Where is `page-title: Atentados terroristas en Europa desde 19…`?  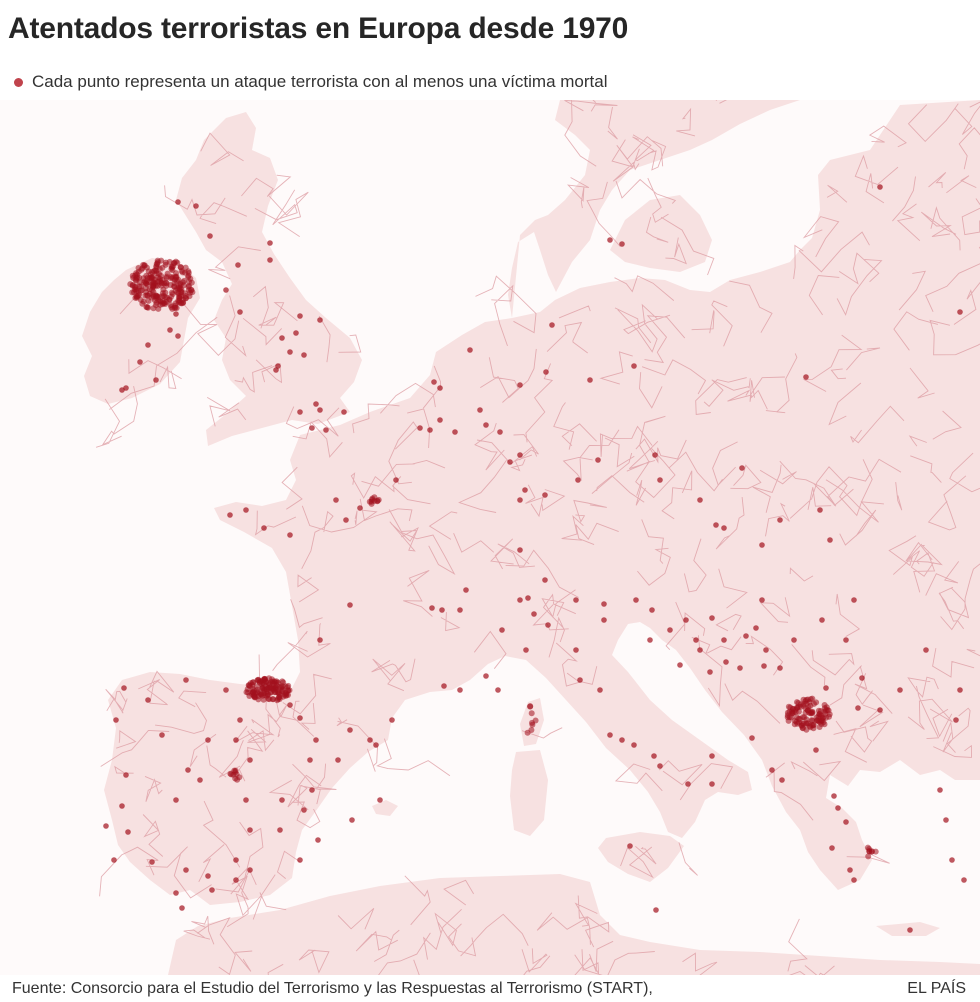 page-title: Atentados terroristas en Europa desde 19… is located at coordinates (318, 28).